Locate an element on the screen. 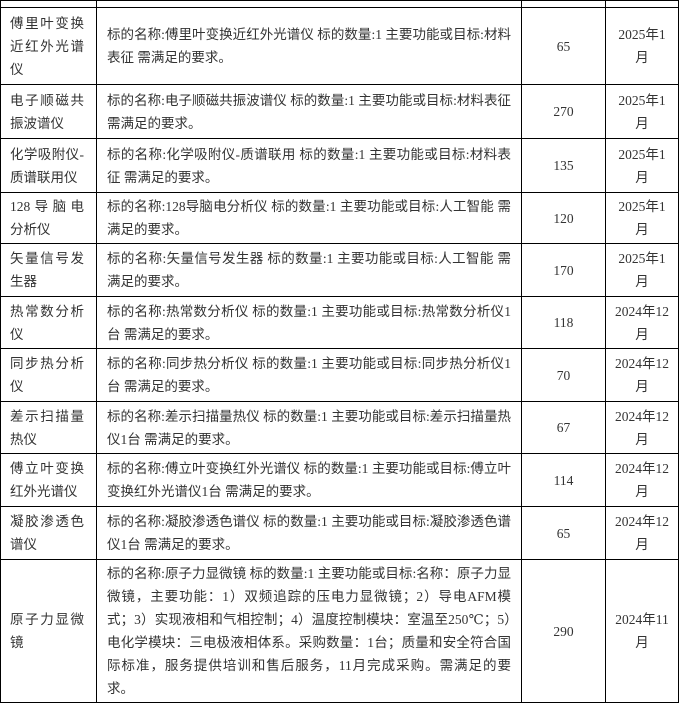 The height and width of the screenshot is (703, 684). instrument-name-cell: 原子力显微镜 is located at coordinates (48, 631).